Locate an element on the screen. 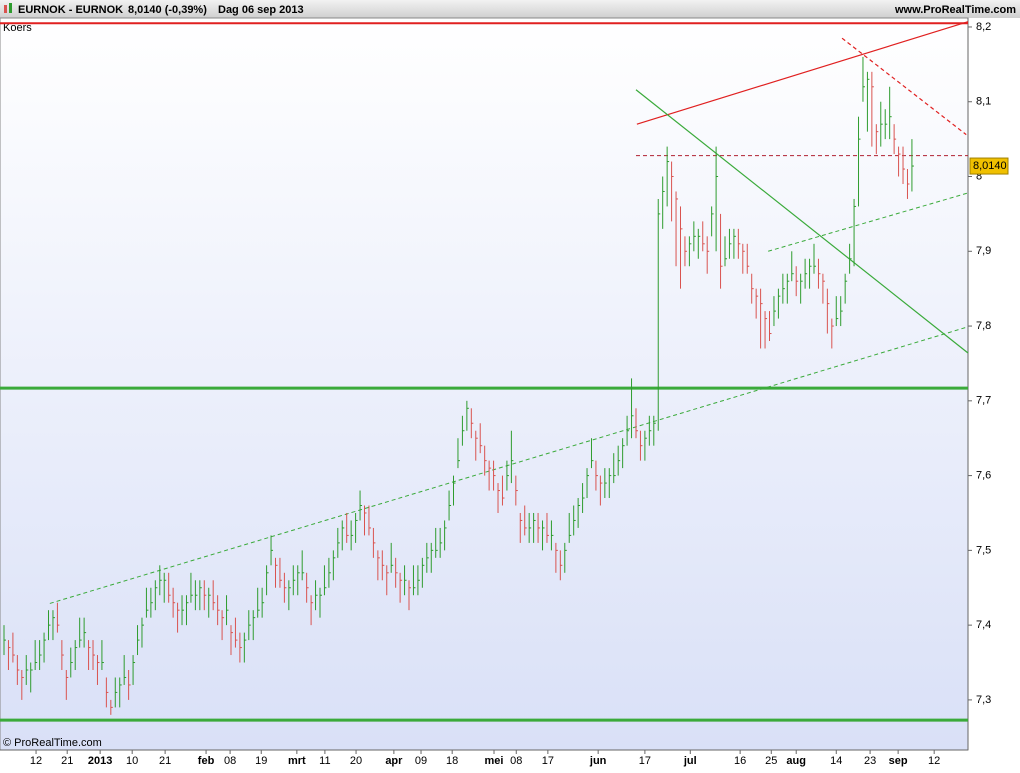  x-tick-label: apr is located at coordinates (394, 761).